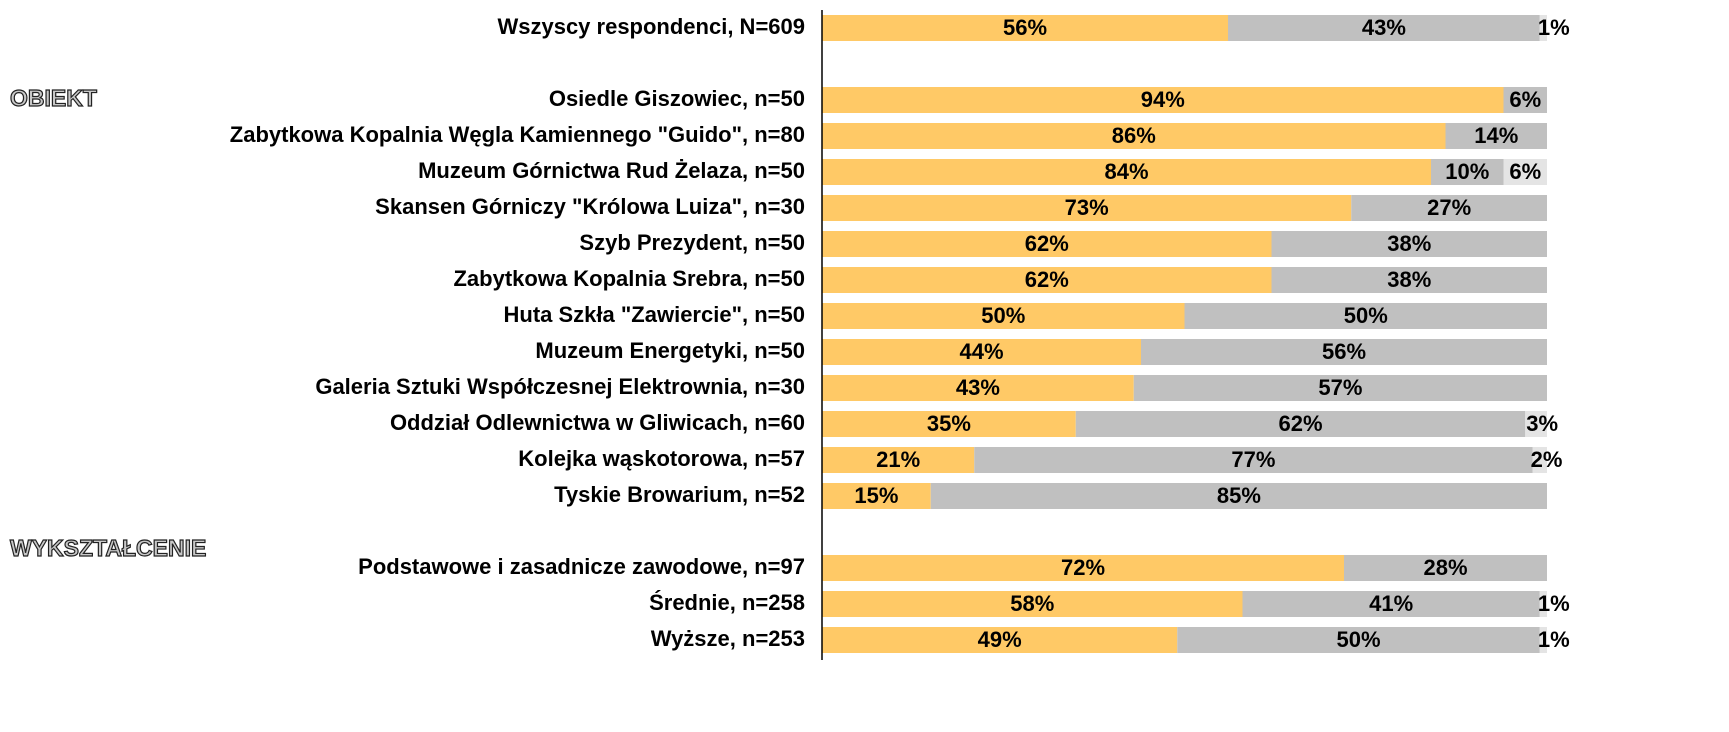  What do you see at coordinates (661, 458) in the screenshot?
I see `y-tick-label: Kolejka wąskotorowa, n=57` at bounding box center [661, 458].